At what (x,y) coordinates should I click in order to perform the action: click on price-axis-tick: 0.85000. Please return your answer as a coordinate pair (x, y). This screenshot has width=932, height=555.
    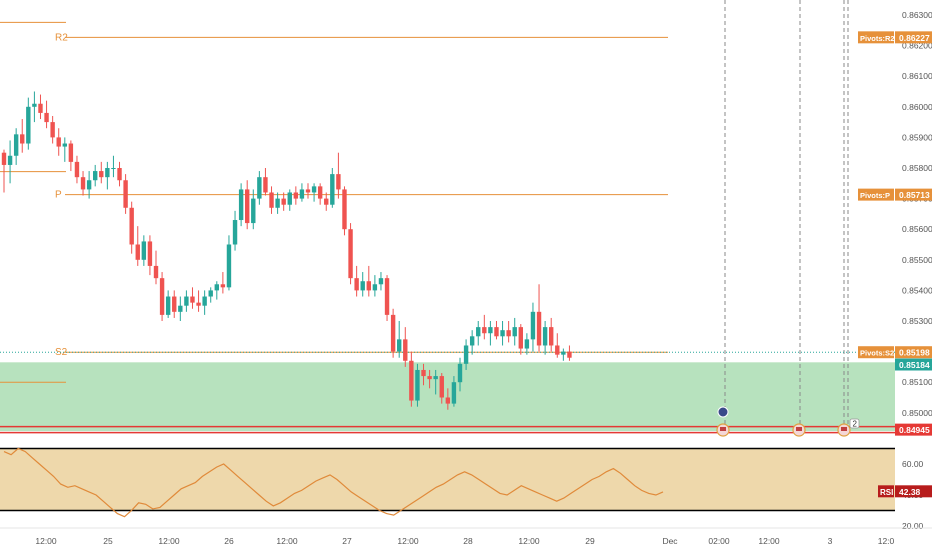
    Looking at the image, I should click on (917, 413).